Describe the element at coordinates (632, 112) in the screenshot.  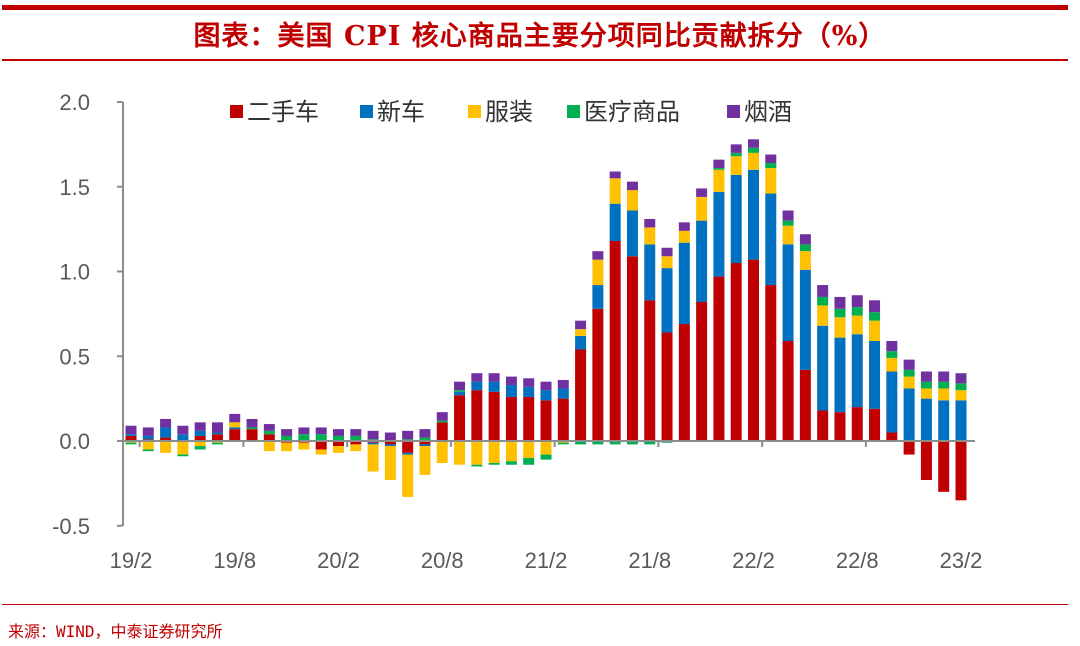
I see `legend-label-3: 医疗商品` at that location.